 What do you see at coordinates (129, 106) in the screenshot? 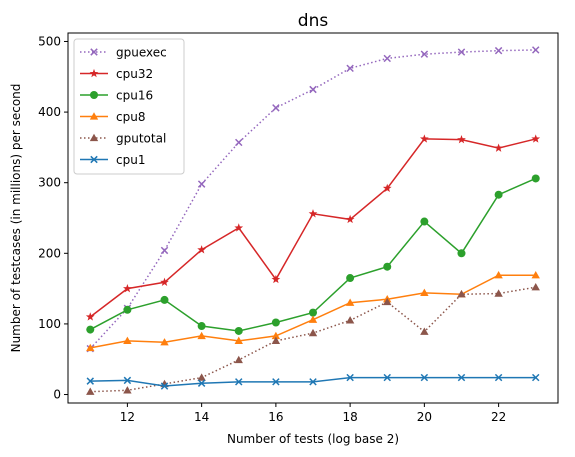
I see `legend: gpuexec cpu32 cpu16 cpu8 gputotal cpu1` at bounding box center [129, 106].